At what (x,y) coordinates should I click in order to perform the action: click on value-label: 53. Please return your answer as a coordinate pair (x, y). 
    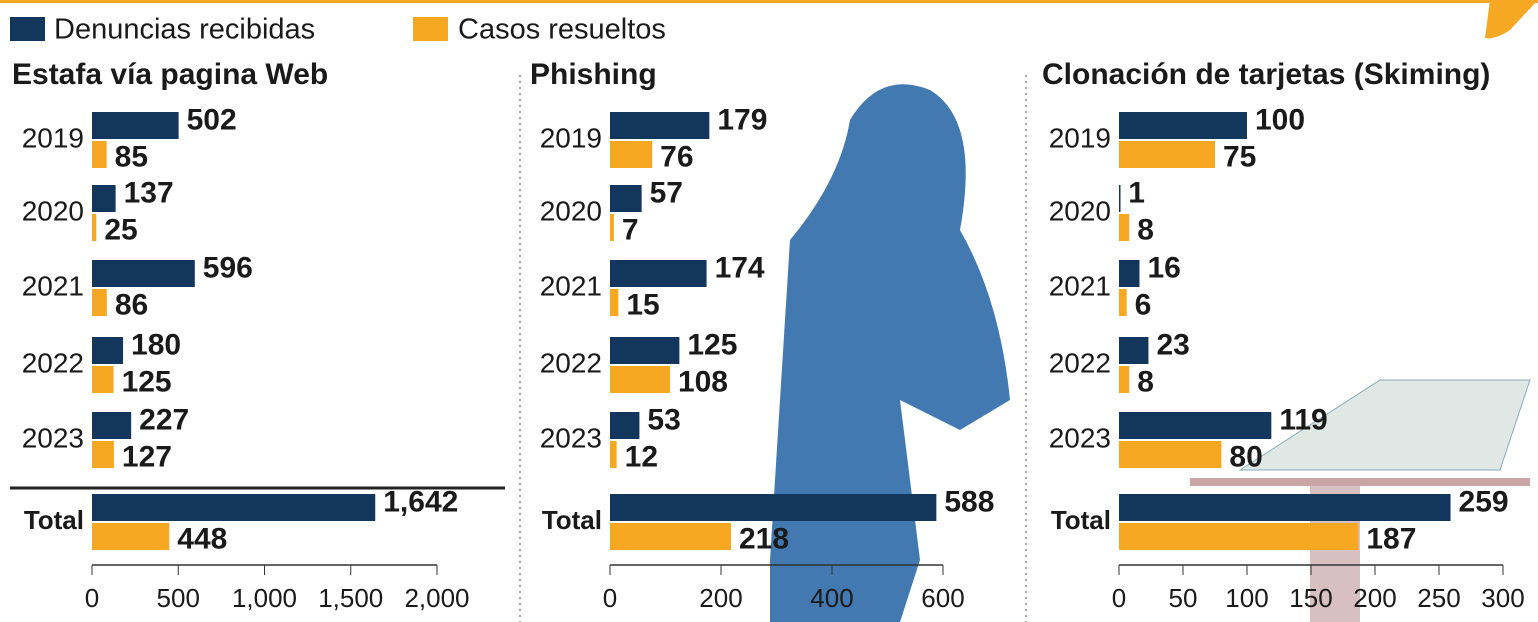
    Looking at the image, I should click on (663, 419).